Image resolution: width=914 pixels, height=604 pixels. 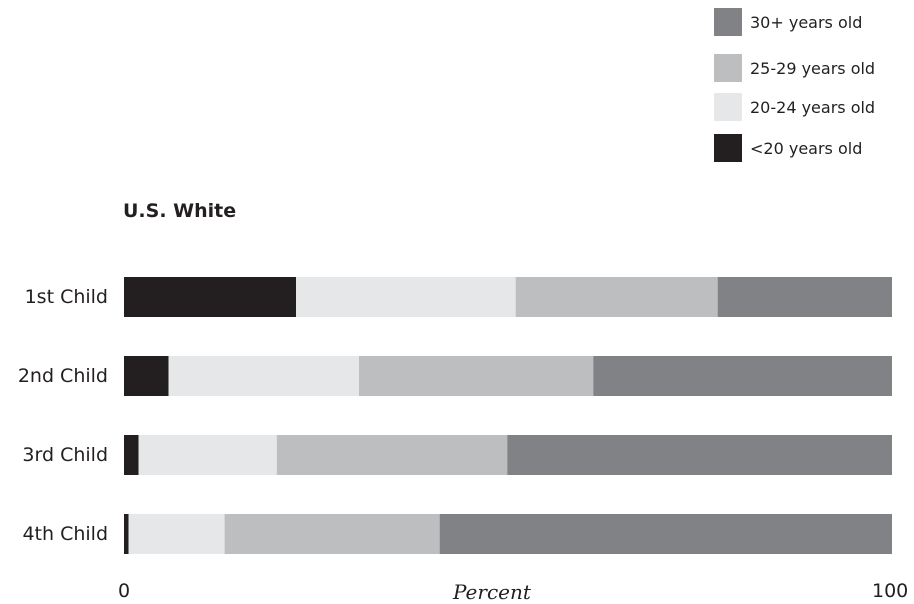 What do you see at coordinates (62, 376) in the screenshot?
I see `category-label-2nd-child: 2nd Child` at bounding box center [62, 376].